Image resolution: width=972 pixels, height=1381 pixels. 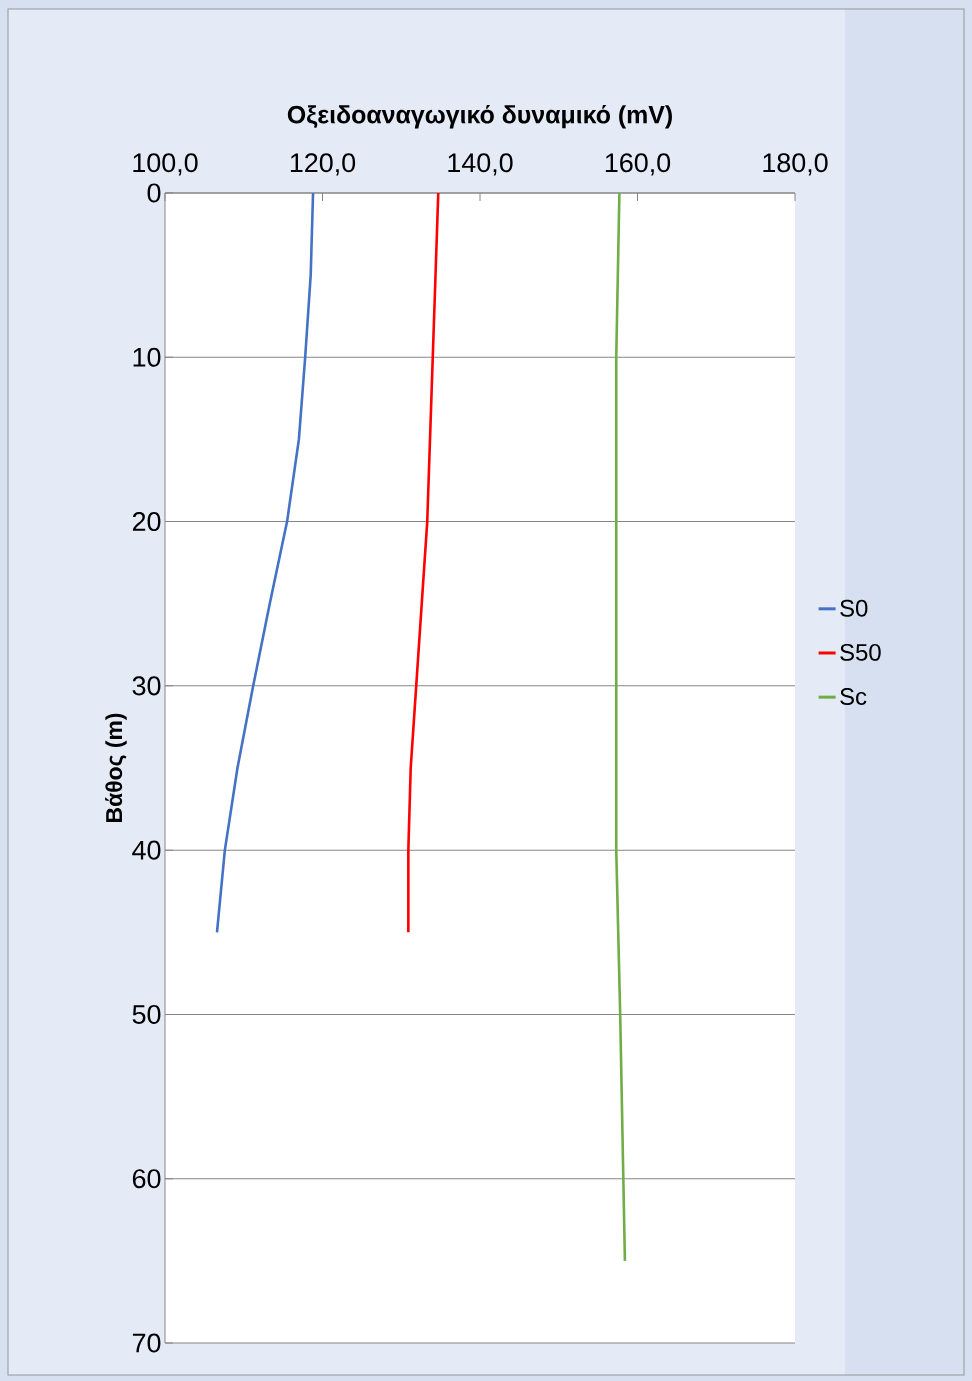 I want to click on x-tick-label: 120,0, so click(x=323, y=164).